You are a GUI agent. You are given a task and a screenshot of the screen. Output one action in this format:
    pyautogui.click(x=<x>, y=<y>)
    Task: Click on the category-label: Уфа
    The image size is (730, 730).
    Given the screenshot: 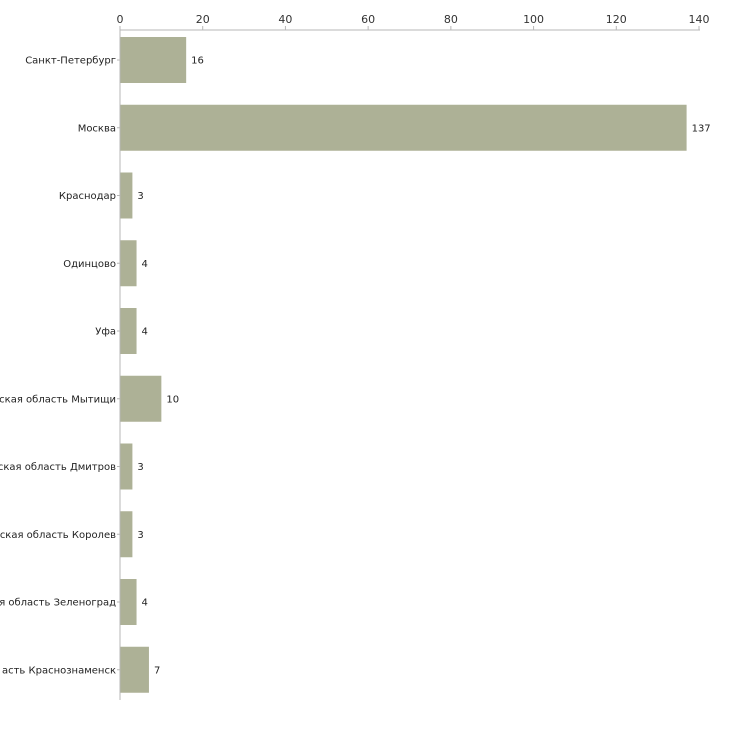 What is the action you would take?
    pyautogui.click(x=105, y=332)
    